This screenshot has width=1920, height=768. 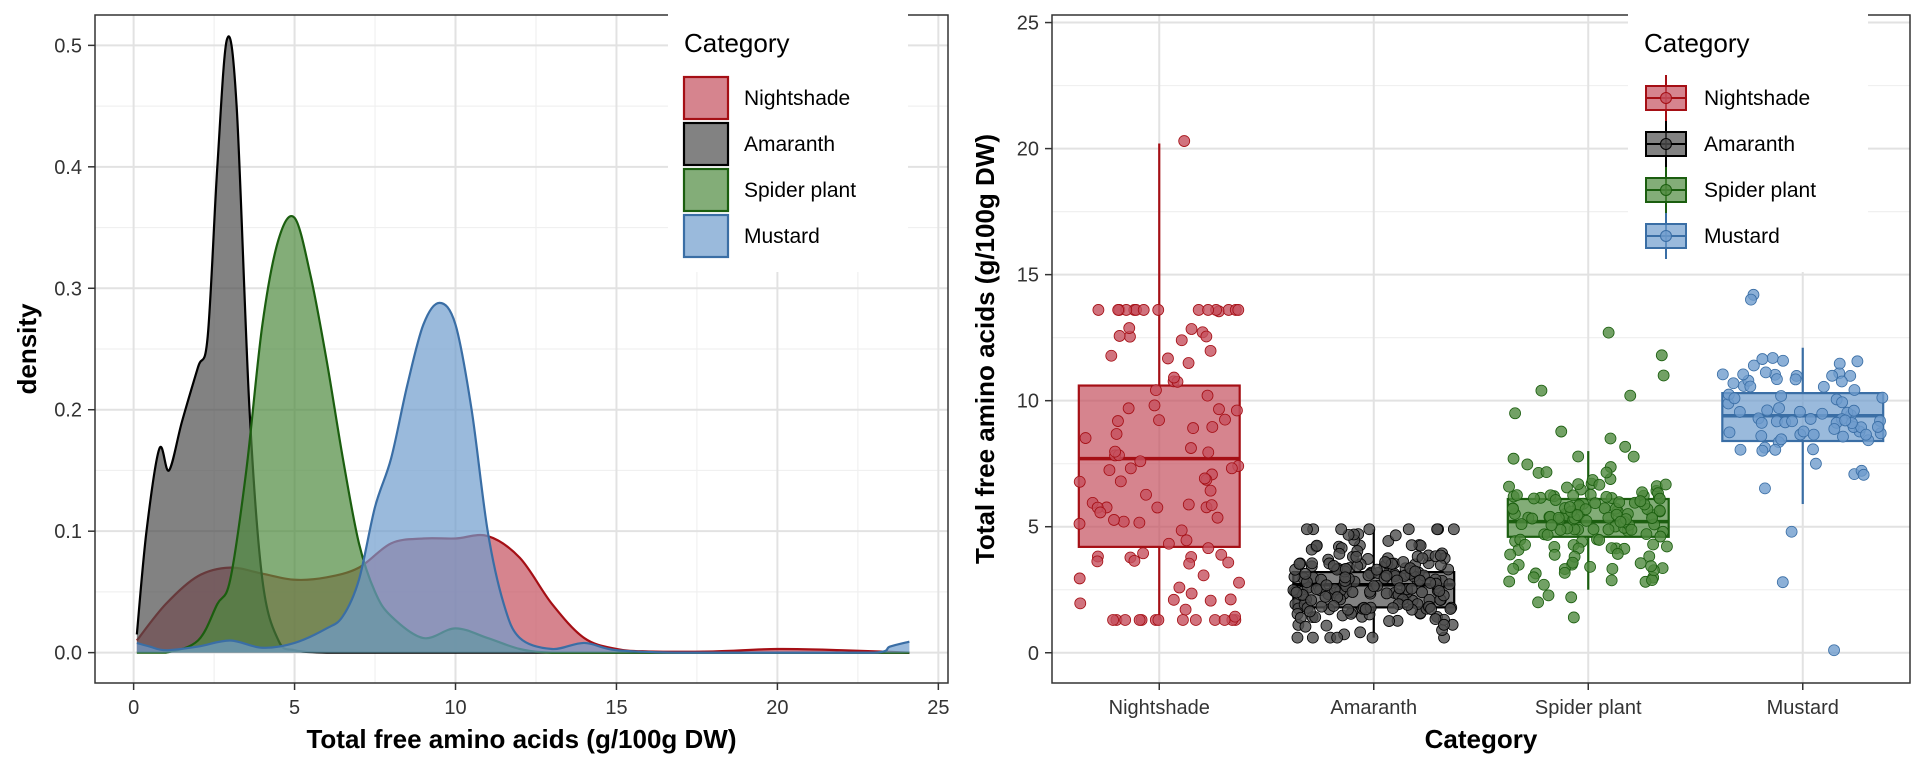 I want to click on x-tick-label: 25, so click(x=938, y=708).